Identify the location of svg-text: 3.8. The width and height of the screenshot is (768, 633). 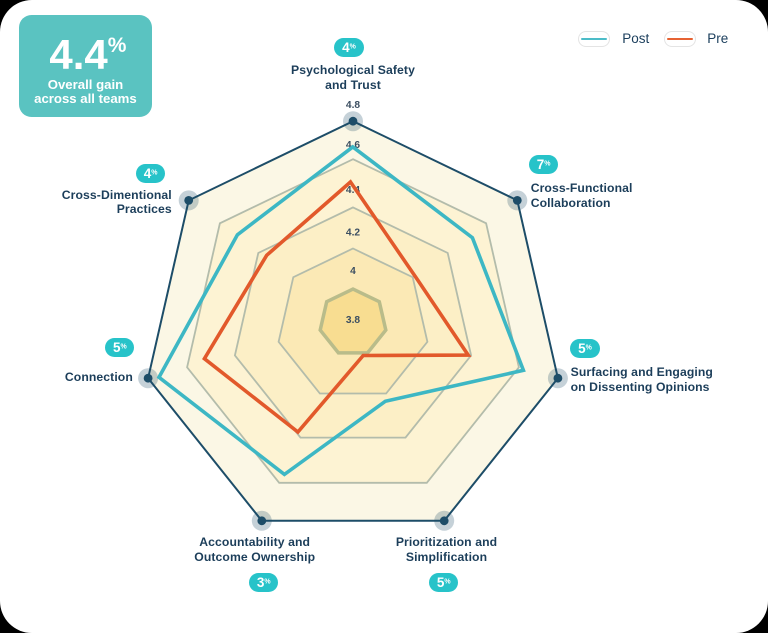
(353, 320).